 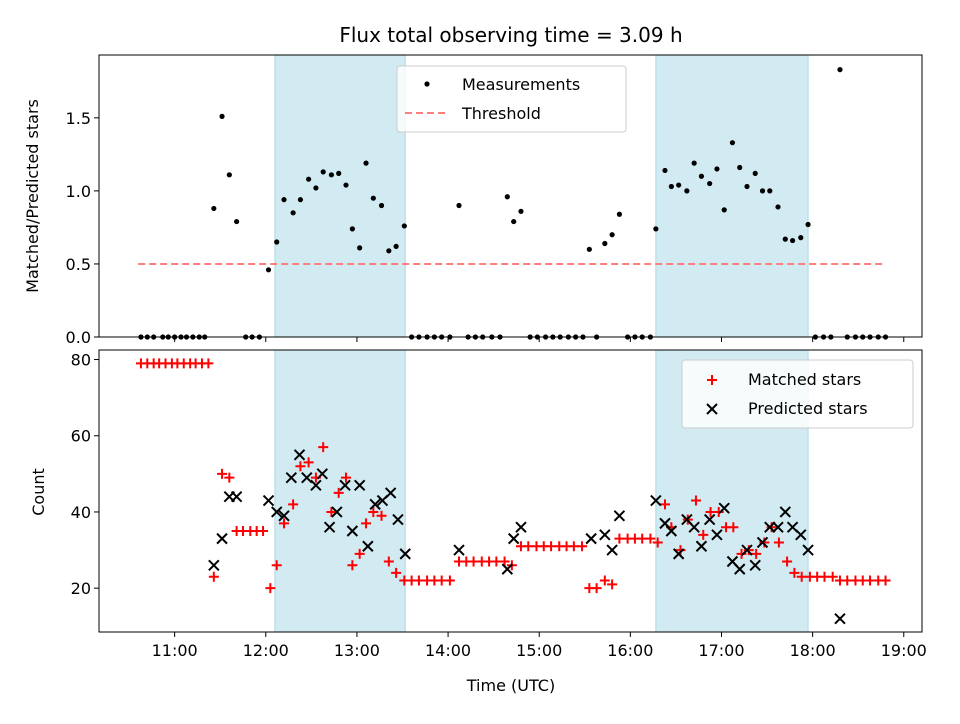 What do you see at coordinates (175, 650) in the screenshot?
I see `x-tick-label: 11:00` at bounding box center [175, 650].